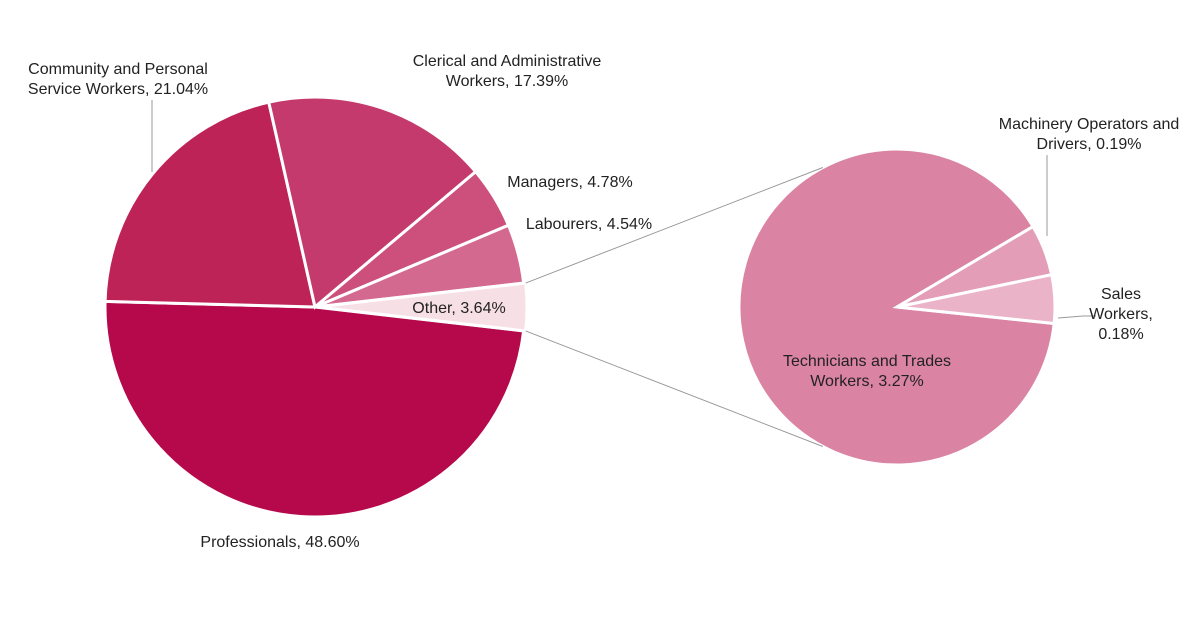 The height and width of the screenshot is (617, 1193). What do you see at coordinates (569, 182) in the screenshot?
I see `data-label: Managers, 4.78%` at bounding box center [569, 182].